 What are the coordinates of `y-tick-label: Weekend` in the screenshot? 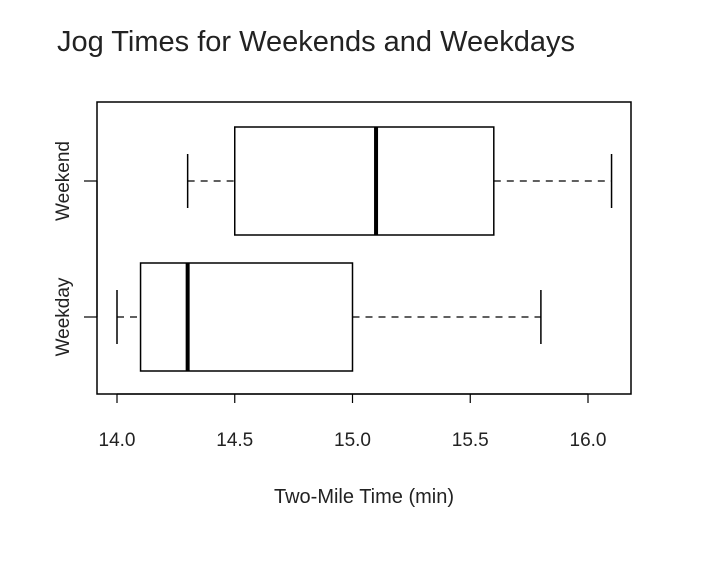 It's located at (63, 181).